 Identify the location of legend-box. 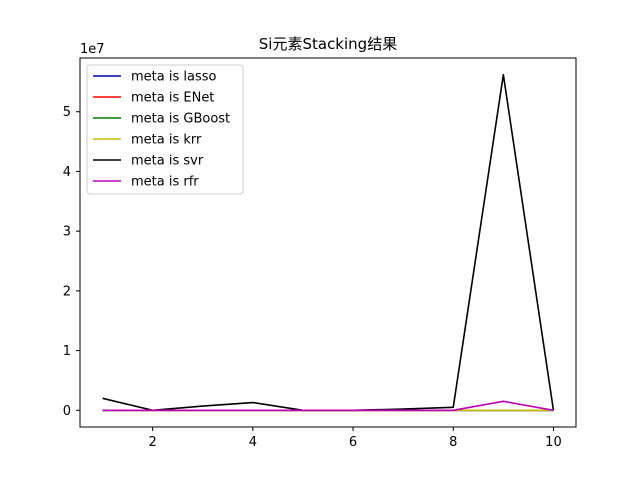
(165, 129).